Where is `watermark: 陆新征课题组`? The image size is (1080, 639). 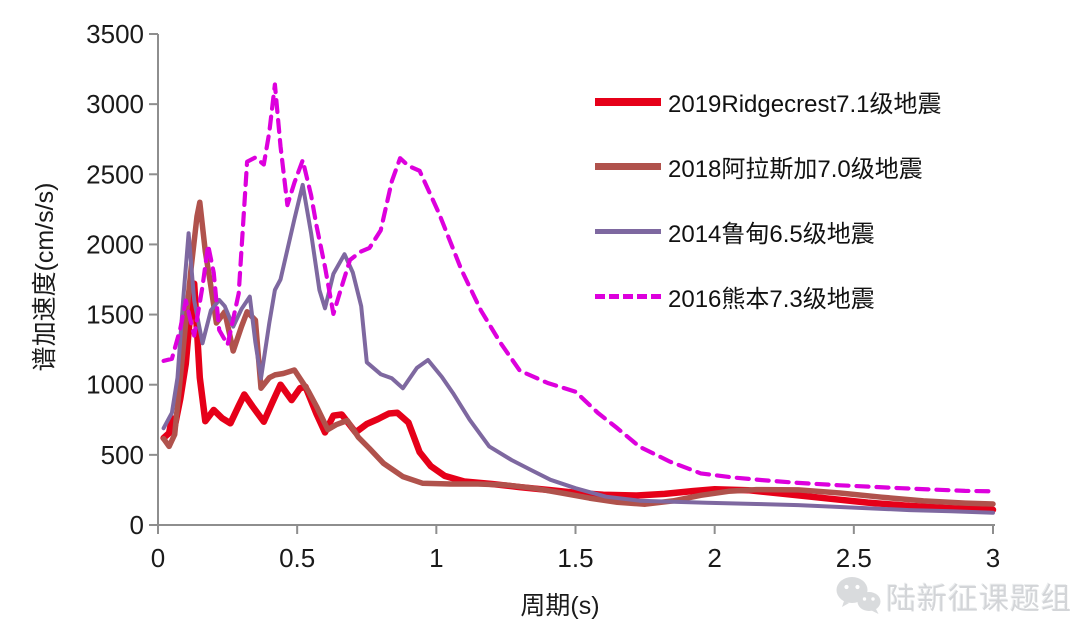
watermark: 陆新征课题组 is located at coordinates (953, 596).